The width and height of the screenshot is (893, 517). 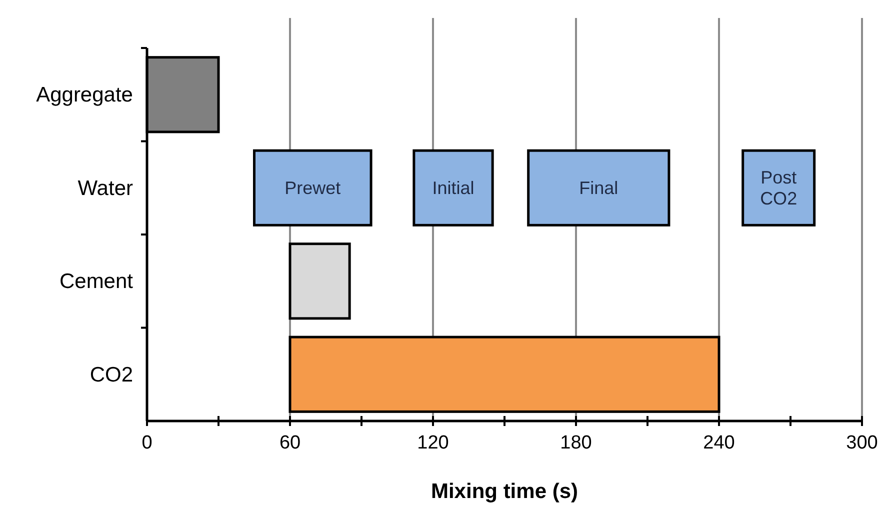 What do you see at coordinates (290, 443) in the screenshot?
I see `x-tick-label: 60` at bounding box center [290, 443].